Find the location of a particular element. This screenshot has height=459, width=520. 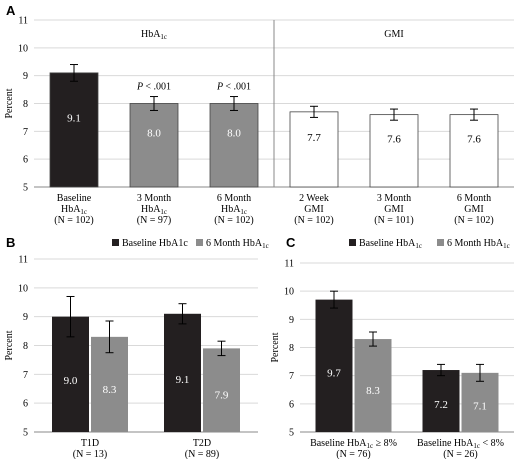

panel-a-y-tick-label: 6 is located at coordinates (25, 160).